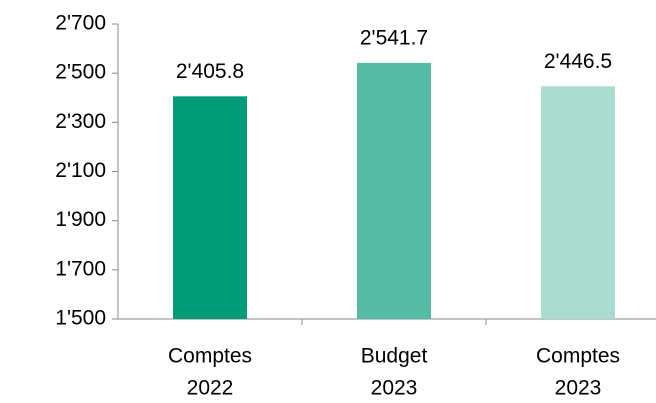 Image resolution: width=656 pixels, height=403 pixels. What do you see at coordinates (80, 170) in the screenshot?
I see `y-tick-label: 2'100` at bounding box center [80, 170].